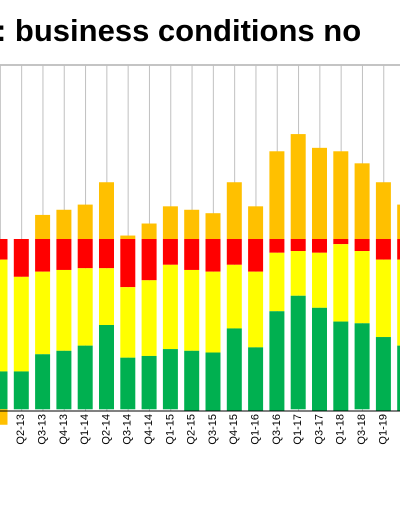  Describe the element at coordinates (319, 429) in the screenshot. I see `x-tick-label: Q3-17` at that location.